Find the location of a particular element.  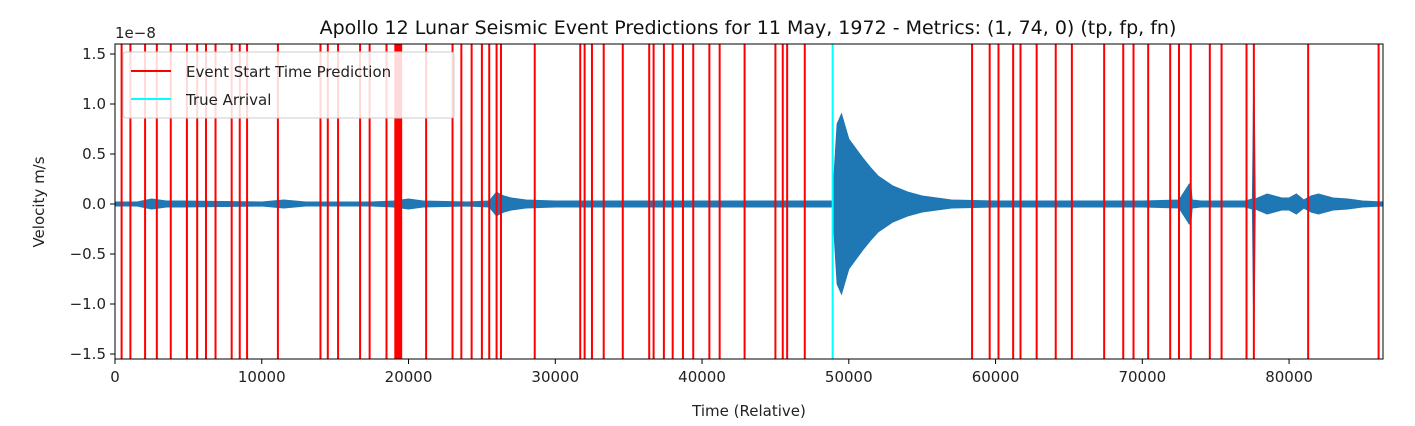

y-offset-label: 1e−8 is located at coordinates (135, 33).